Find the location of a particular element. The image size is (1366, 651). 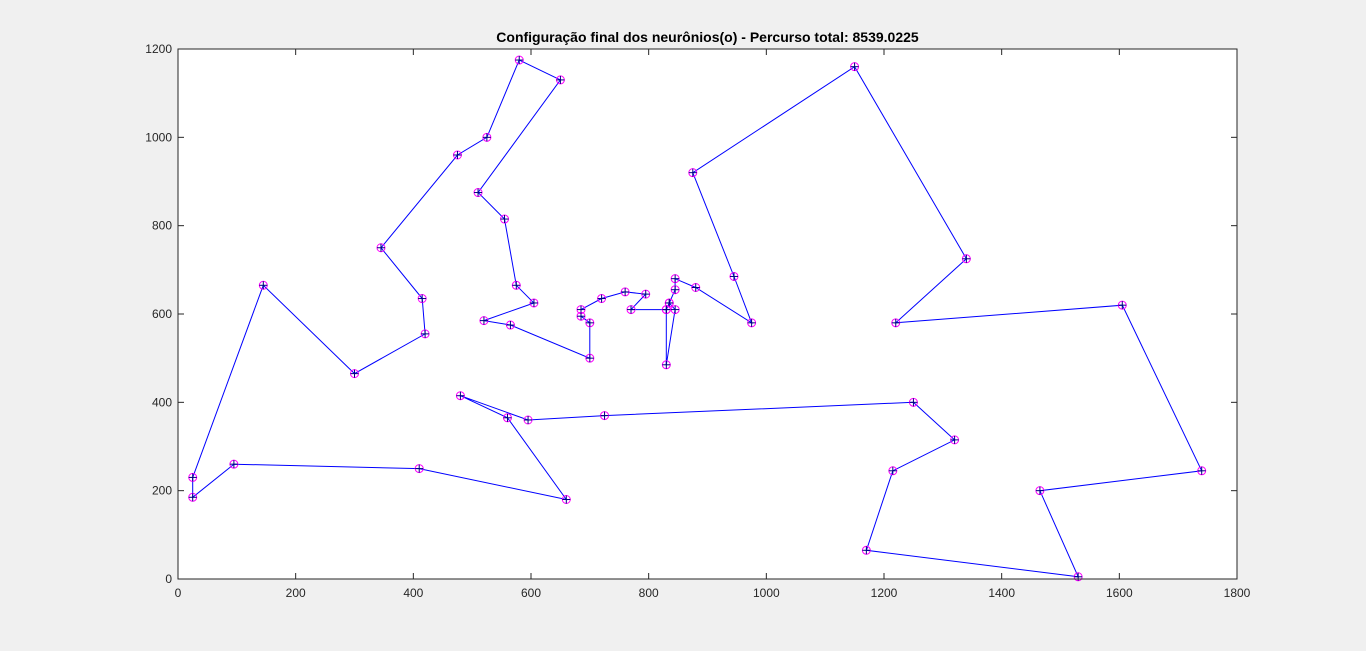

x-tick-label: 1400 is located at coordinates (1001, 593).